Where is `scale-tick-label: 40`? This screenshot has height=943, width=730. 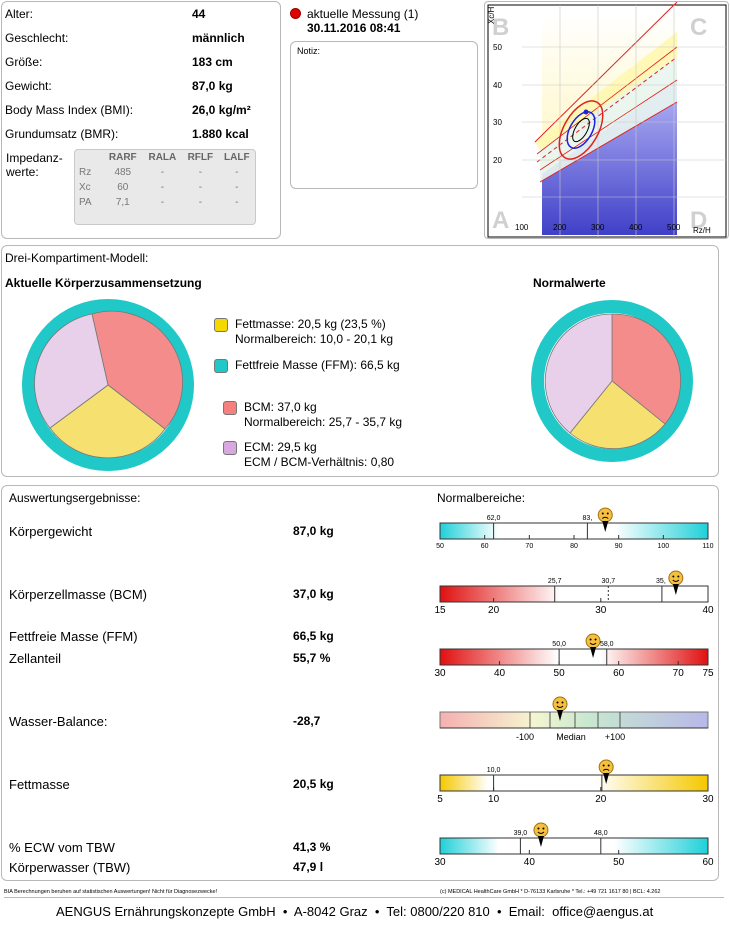 scale-tick-label: 40 is located at coordinates (530, 862).